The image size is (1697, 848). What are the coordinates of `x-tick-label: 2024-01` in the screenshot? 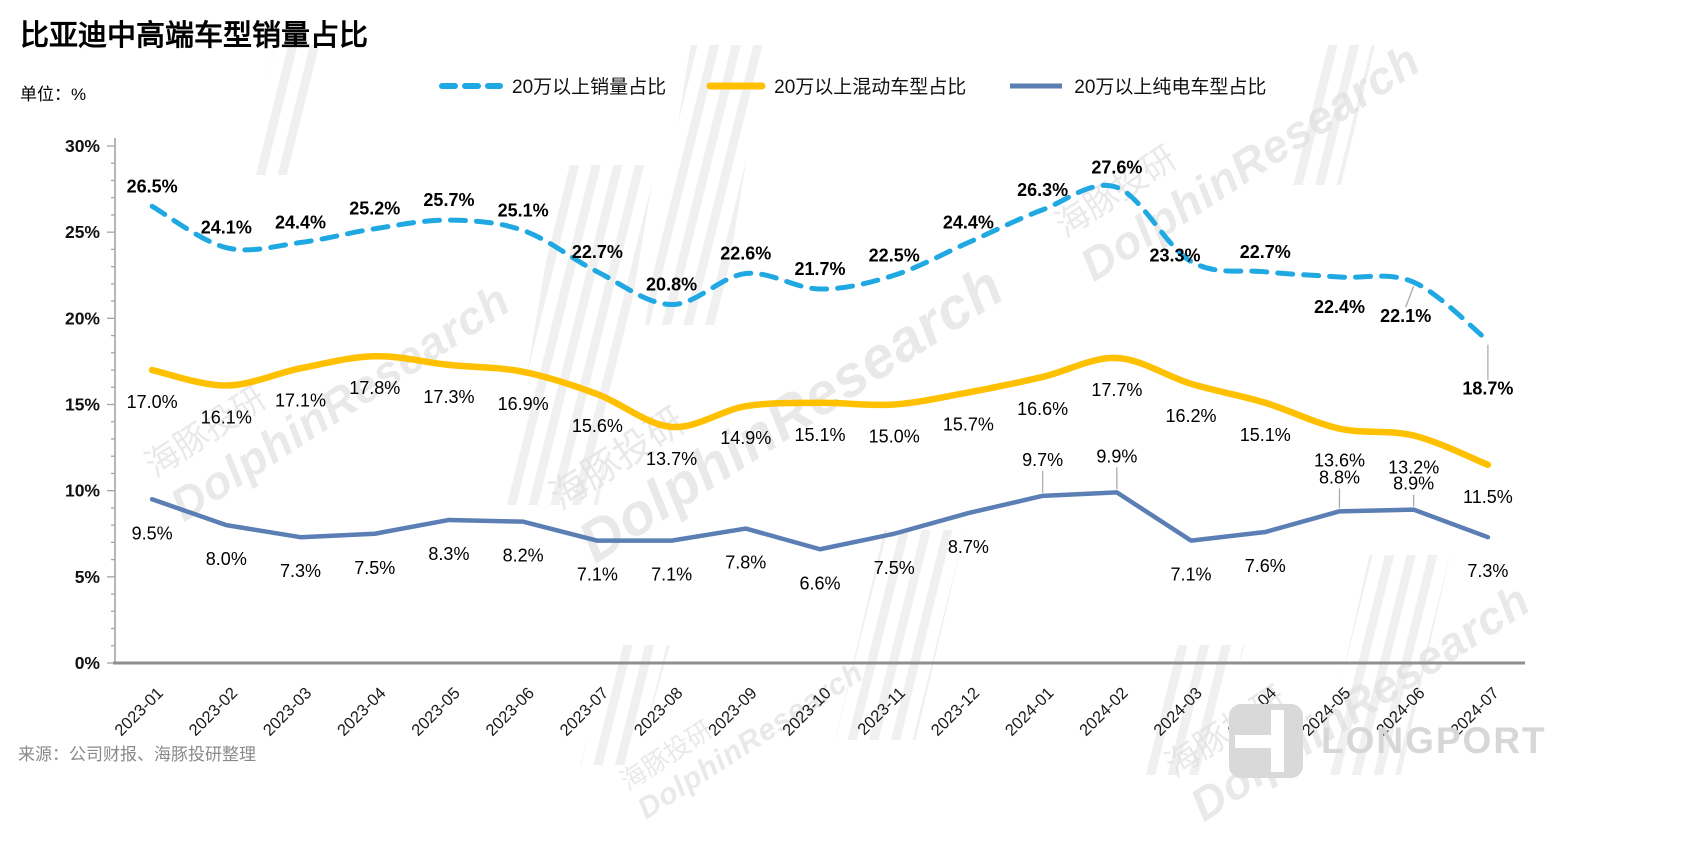 It's located at (1030, 712).